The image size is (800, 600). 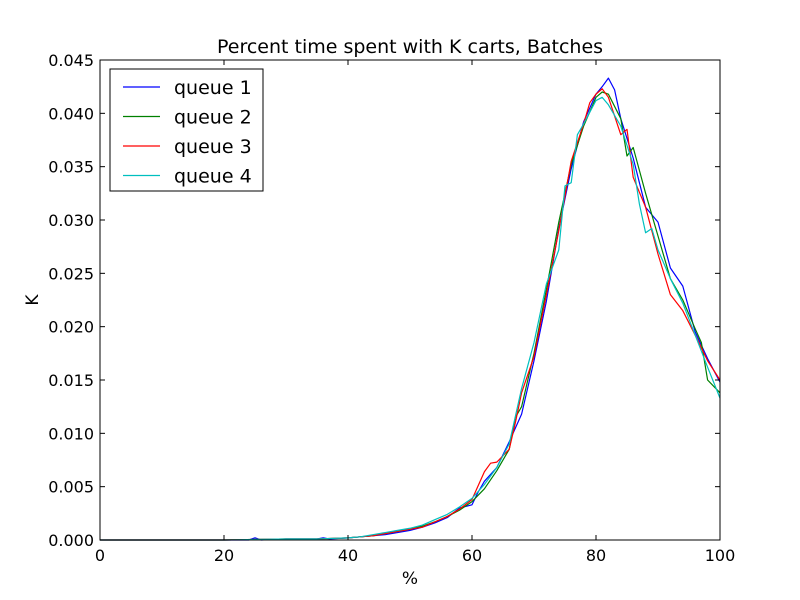 I want to click on x-tick-label: 0, so click(x=100, y=555).